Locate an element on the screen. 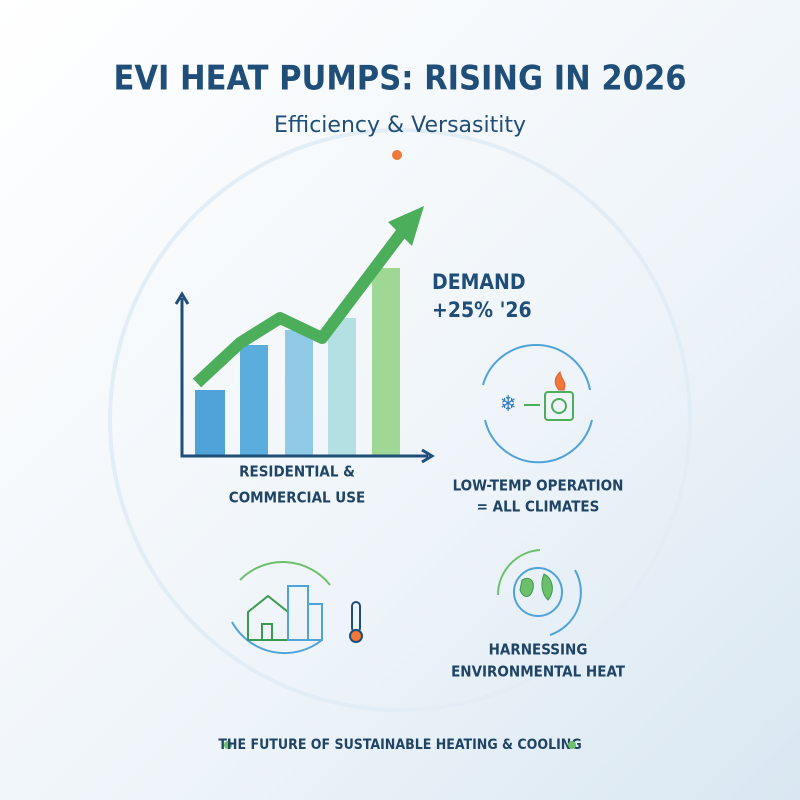 Image resolution: width=800 pixels, height=800 pixels. trend-arrow is located at coordinates (299, 308).